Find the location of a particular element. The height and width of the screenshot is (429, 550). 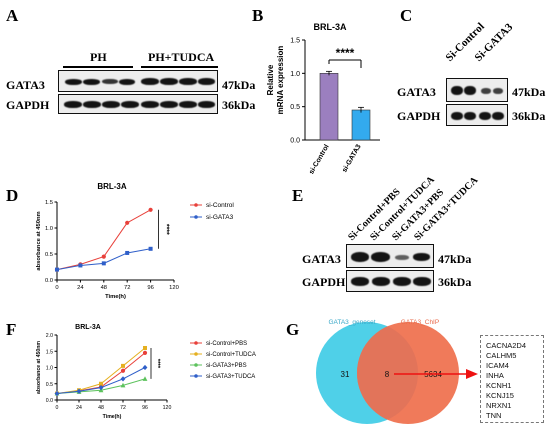

gene-item: NRXN1 is located at coordinates (499, 405).